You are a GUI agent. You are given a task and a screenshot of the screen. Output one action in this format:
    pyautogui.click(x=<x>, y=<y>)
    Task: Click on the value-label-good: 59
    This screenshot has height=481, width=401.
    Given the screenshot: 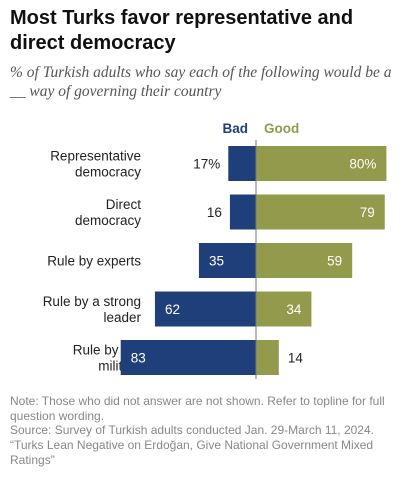 What is the action you would take?
    pyautogui.click(x=334, y=261)
    